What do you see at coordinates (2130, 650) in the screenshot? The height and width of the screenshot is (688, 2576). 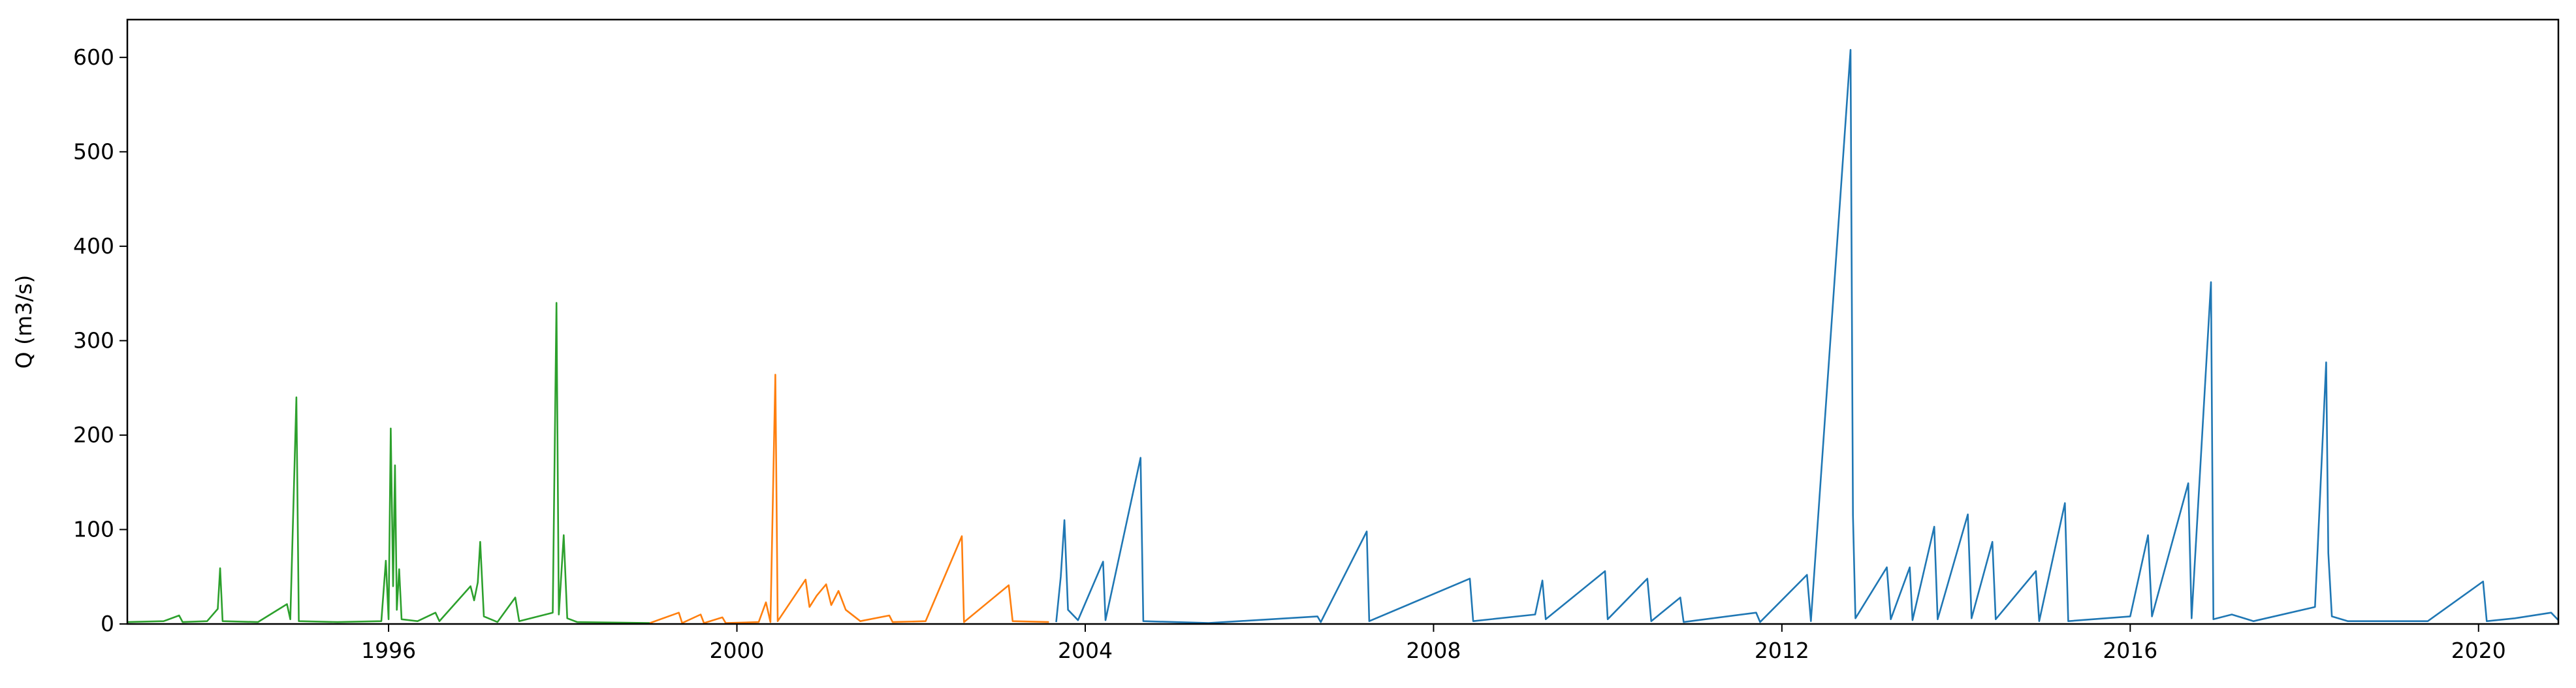 I see `x-tick-label: 2016` at bounding box center [2130, 650].